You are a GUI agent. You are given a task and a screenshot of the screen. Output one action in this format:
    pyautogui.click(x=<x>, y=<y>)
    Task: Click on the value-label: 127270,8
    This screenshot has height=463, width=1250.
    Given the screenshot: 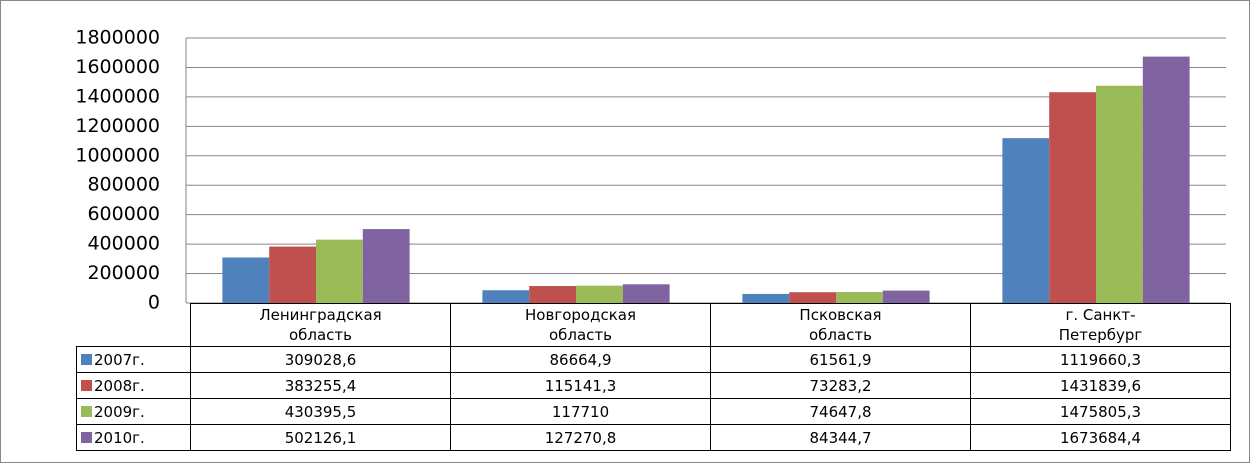 What is the action you would take?
    pyautogui.click(x=580, y=437)
    